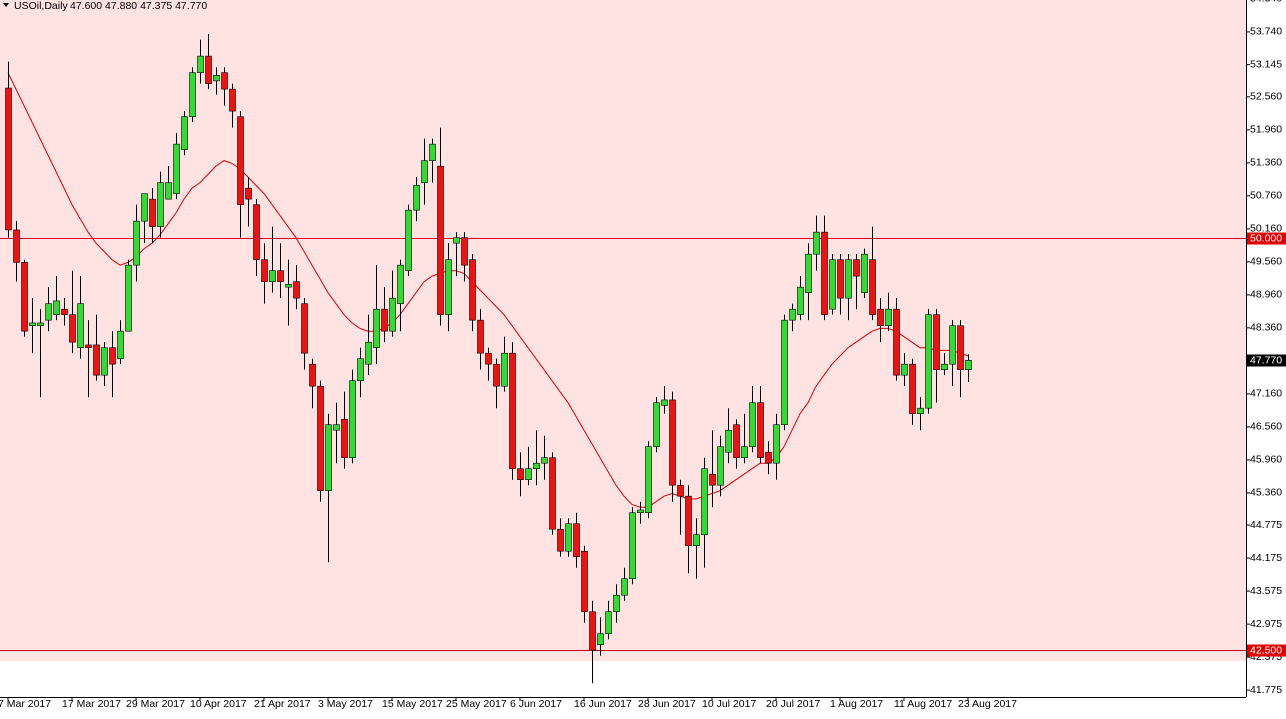 The width and height of the screenshot is (1286, 719). I want to click on y-tick-label: 52.560, so click(1266, 97).